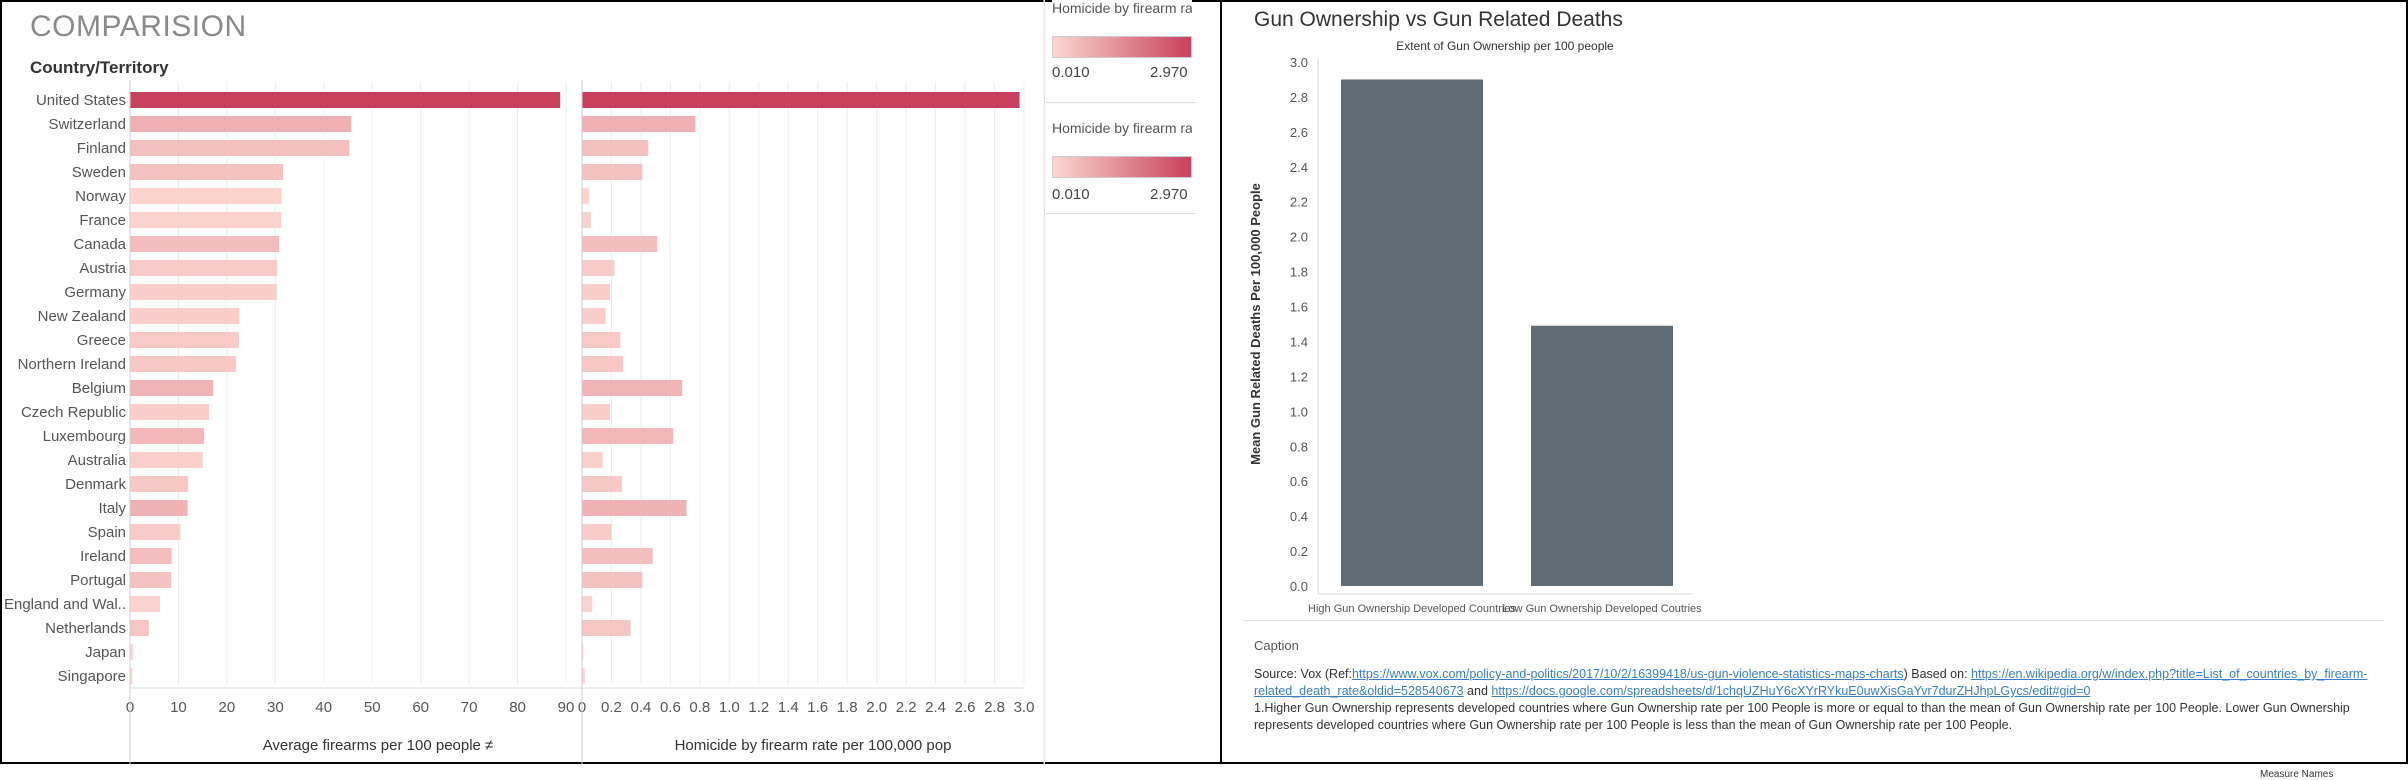  I want to click on country-label: Switzerland, so click(87, 124).